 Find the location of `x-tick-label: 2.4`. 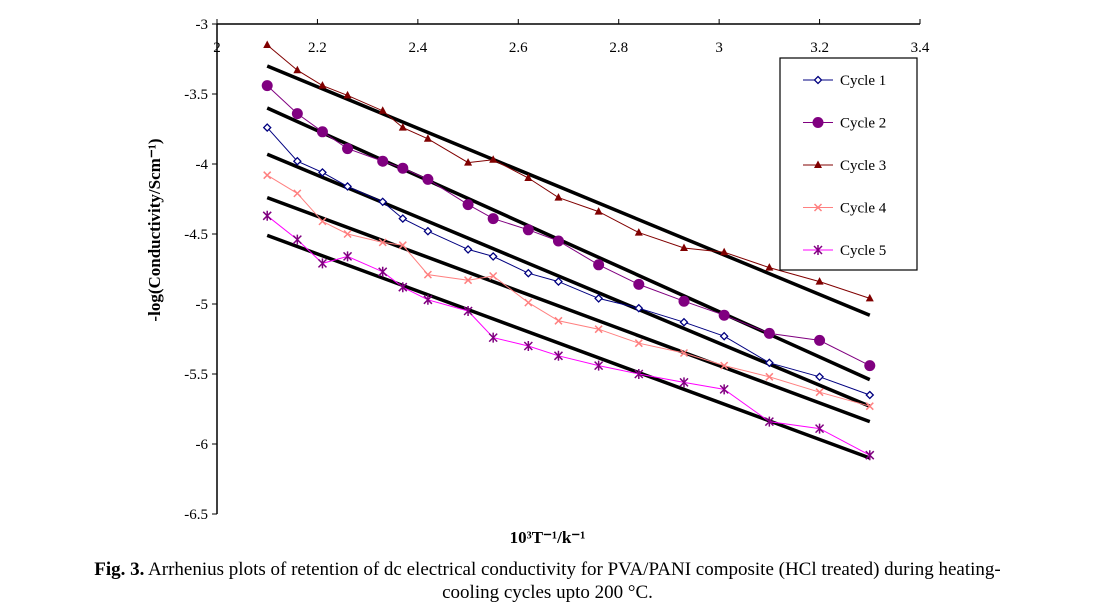

x-tick-label: 2.4 is located at coordinates (417, 48).